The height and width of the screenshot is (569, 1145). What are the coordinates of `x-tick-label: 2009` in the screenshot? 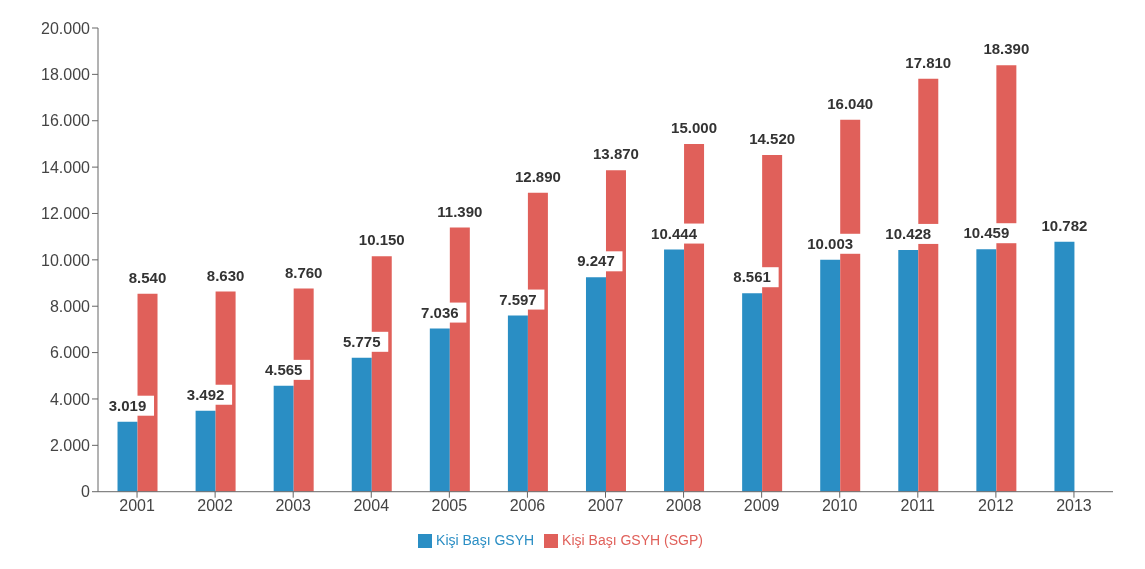 It's located at (761, 506).